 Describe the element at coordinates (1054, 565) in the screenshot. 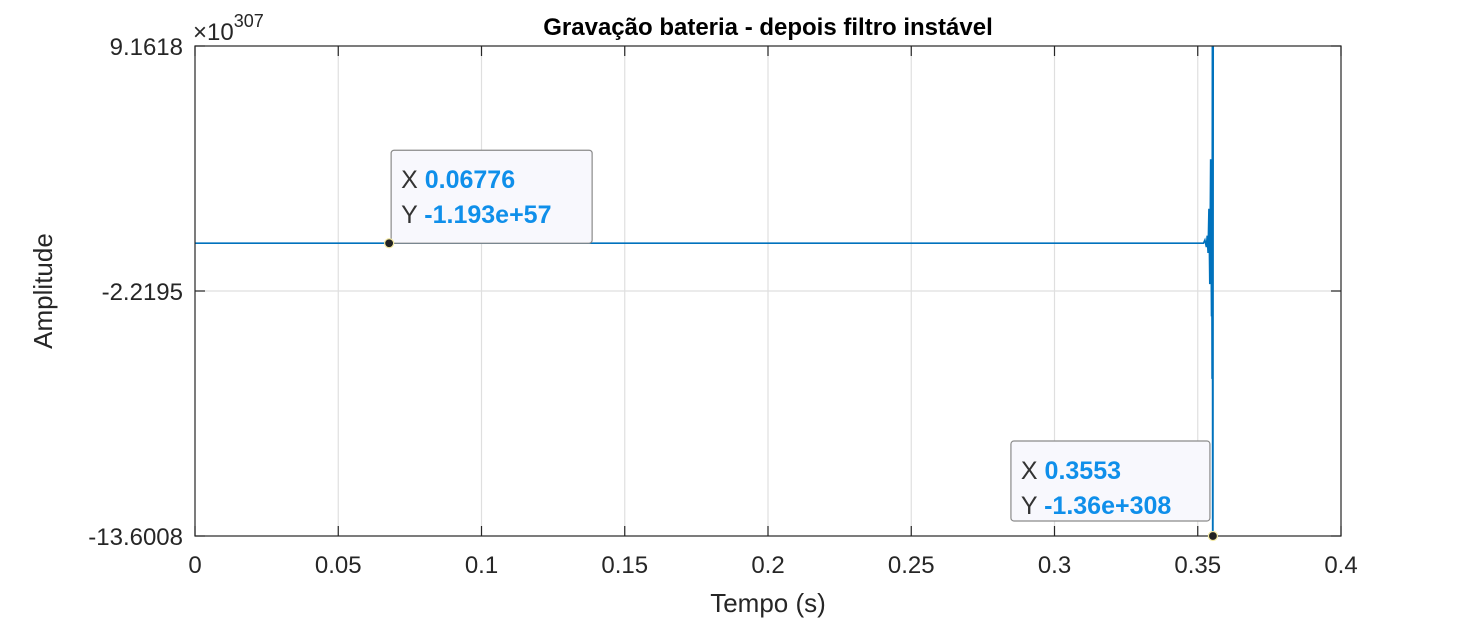

I see `x-tick-label: 0.3` at that location.